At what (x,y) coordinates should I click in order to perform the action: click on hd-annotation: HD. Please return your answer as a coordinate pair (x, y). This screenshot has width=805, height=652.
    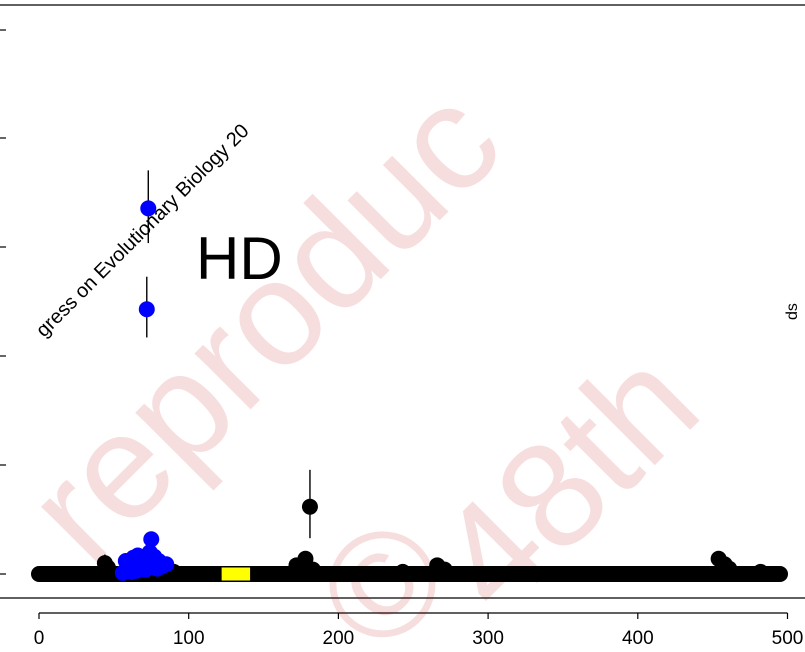
    Looking at the image, I should click on (239, 258).